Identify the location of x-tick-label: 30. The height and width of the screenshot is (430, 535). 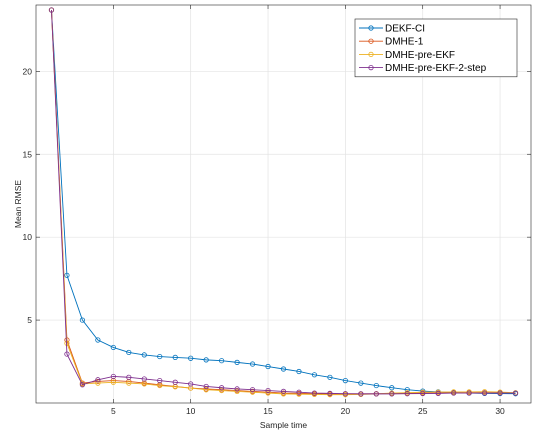
(500, 411).